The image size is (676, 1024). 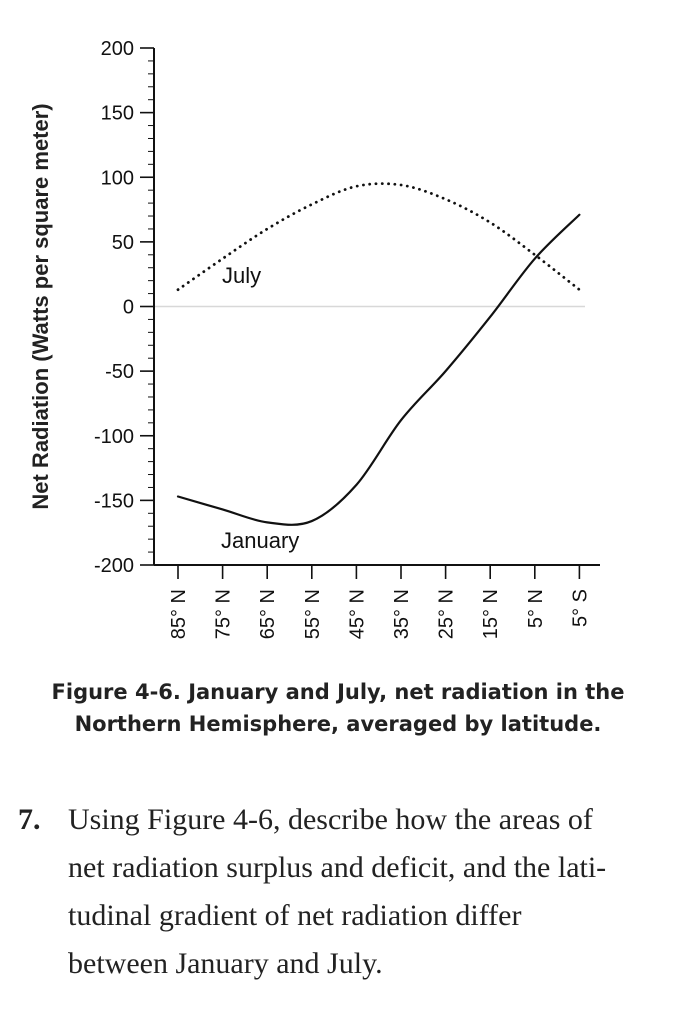 I want to click on x-tick-label: 65° N, so click(x=268, y=614).